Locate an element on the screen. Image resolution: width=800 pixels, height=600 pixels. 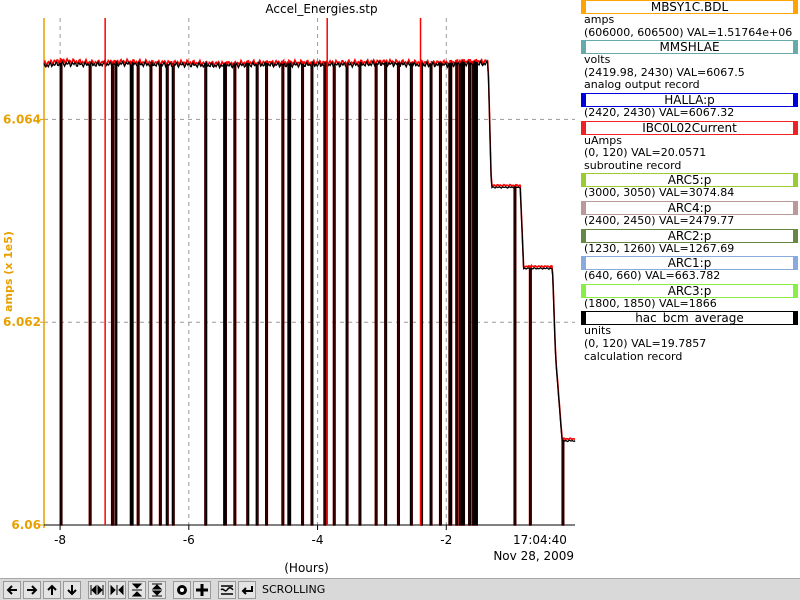
arrow-up-icon is located at coordinates (52, 589).